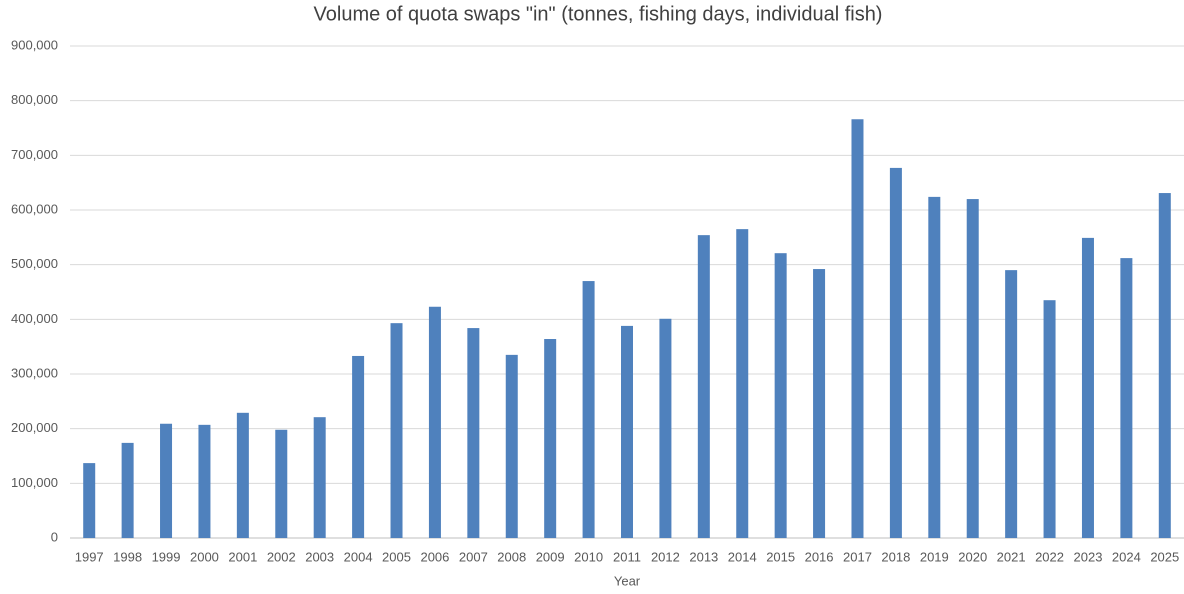  Describe the element at coordinates (1088, 556) in the screenshot. I see `x-tick-label: 2023` at that location.